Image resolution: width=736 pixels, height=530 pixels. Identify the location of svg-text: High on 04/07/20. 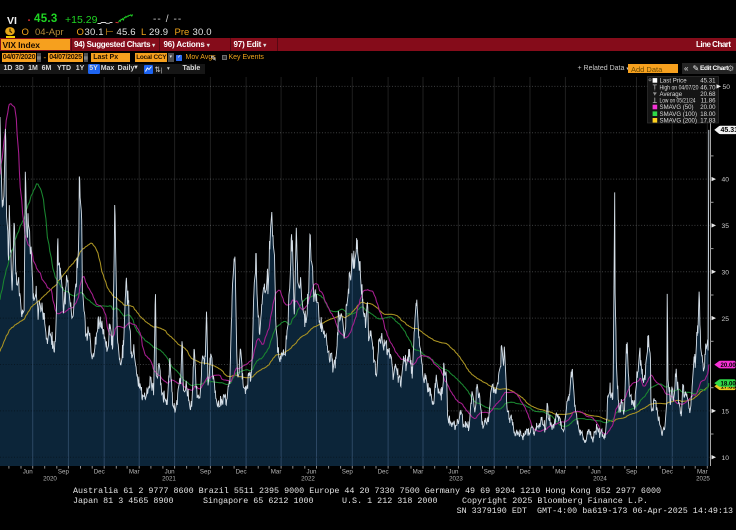
(680, 87).